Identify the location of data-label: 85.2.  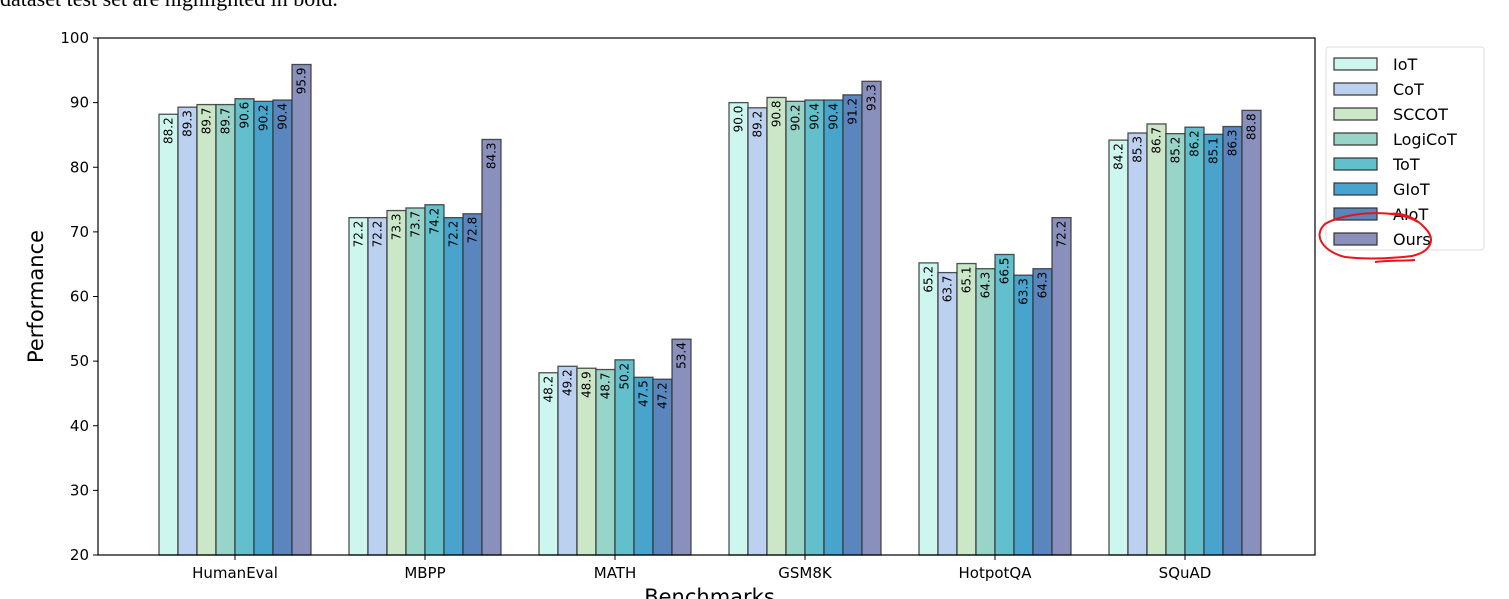
(1176, 150).